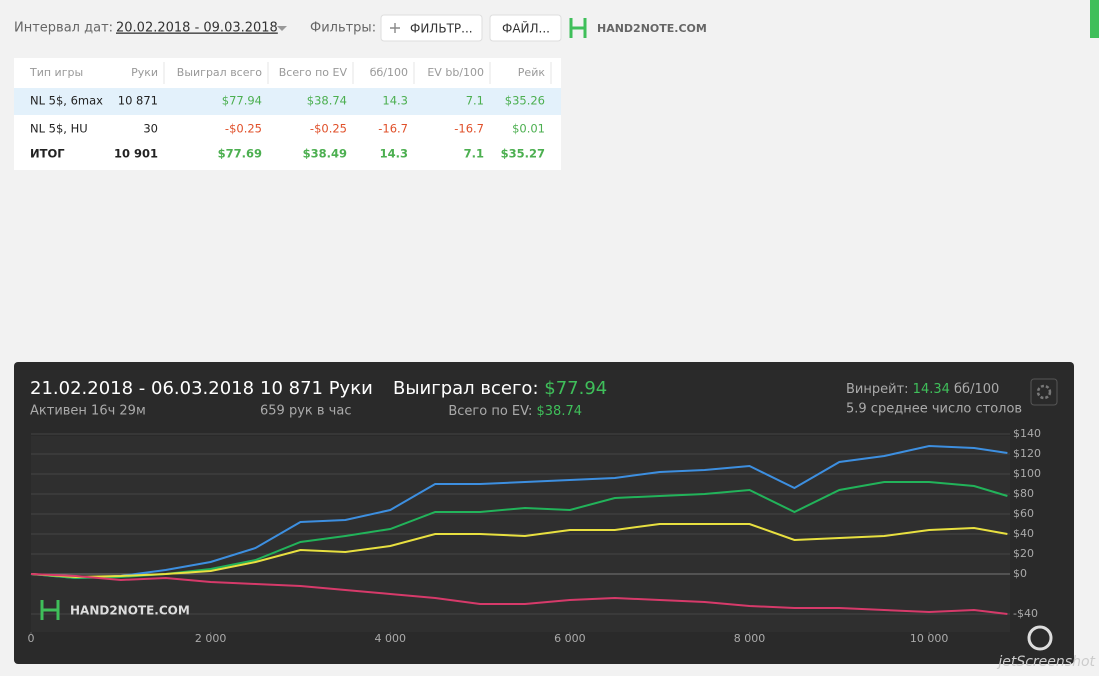 The height and width of the screenshot is (676, 1099). What do you see at coordinates (144, 72) in the screenshot?
I see `column-header: Руки` at bounding box center [144, 72].